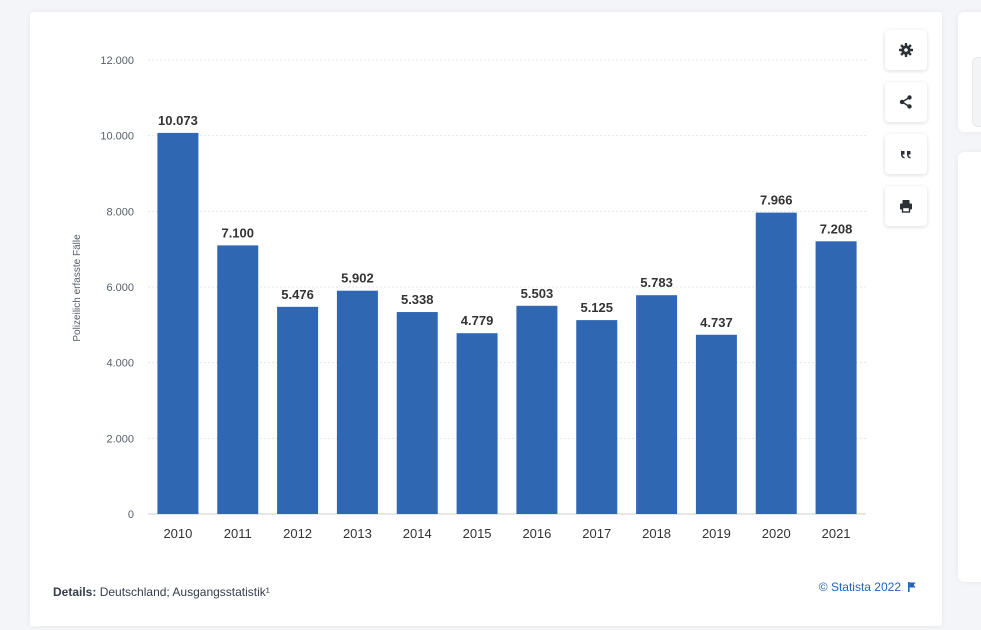  What do you see at coordinates (536, 533) in the screenshot?
I see `x-tick-label: 2016` at bounding box center [536, 533].